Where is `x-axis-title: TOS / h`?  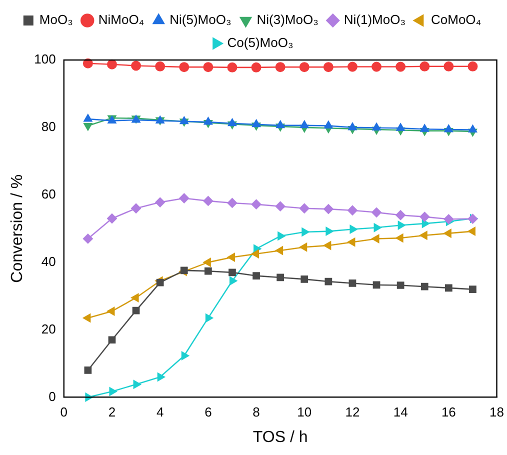 x-axis-title: TOS / h is located at coordinates (280, 437).